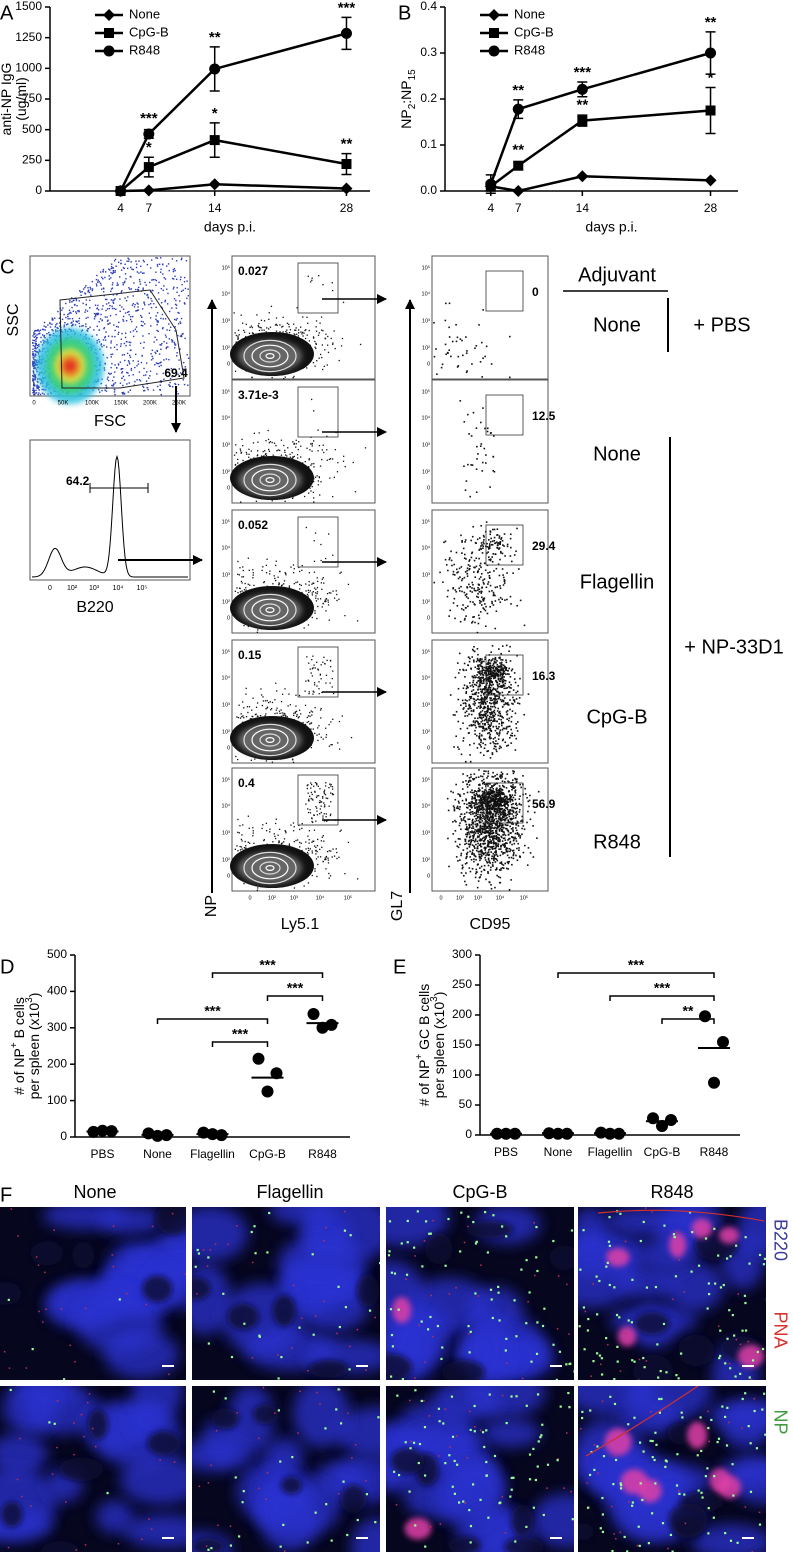  I want to click on y-tick-label: 0, so click(428, 488).